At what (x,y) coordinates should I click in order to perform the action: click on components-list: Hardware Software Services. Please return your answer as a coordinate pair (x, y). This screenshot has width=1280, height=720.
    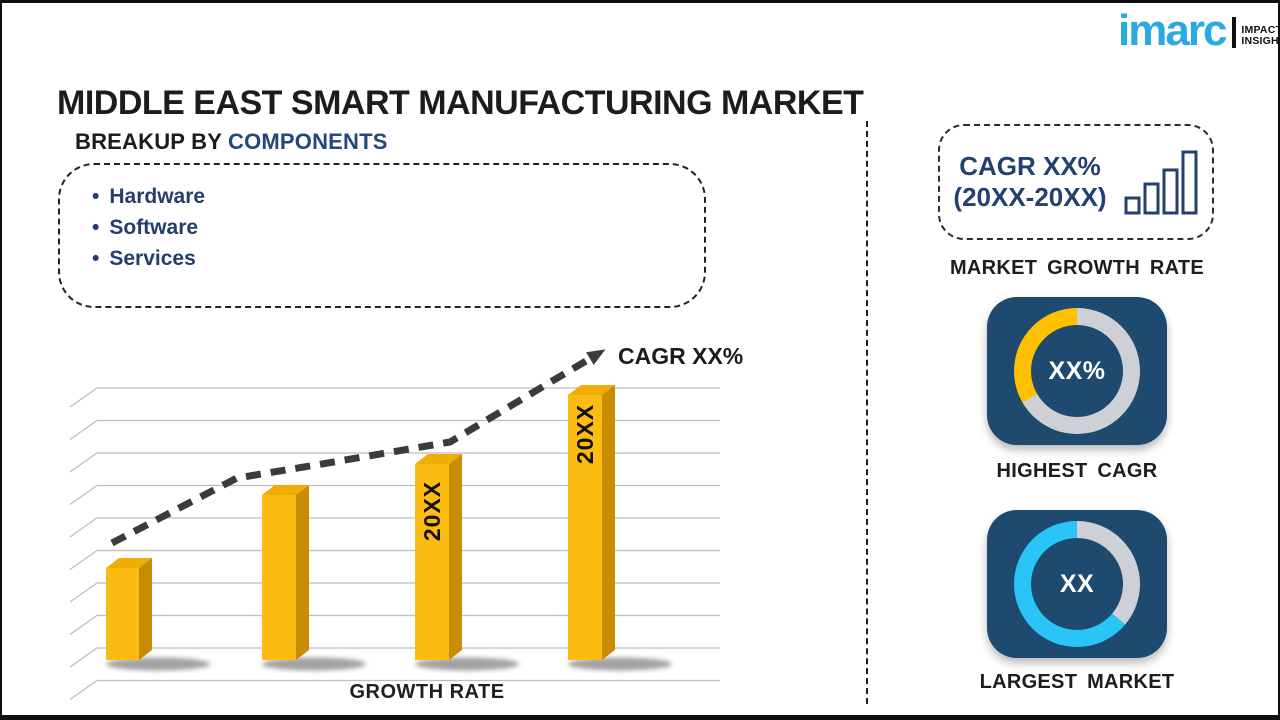
    Looking at the image, I should click on (382, 227).